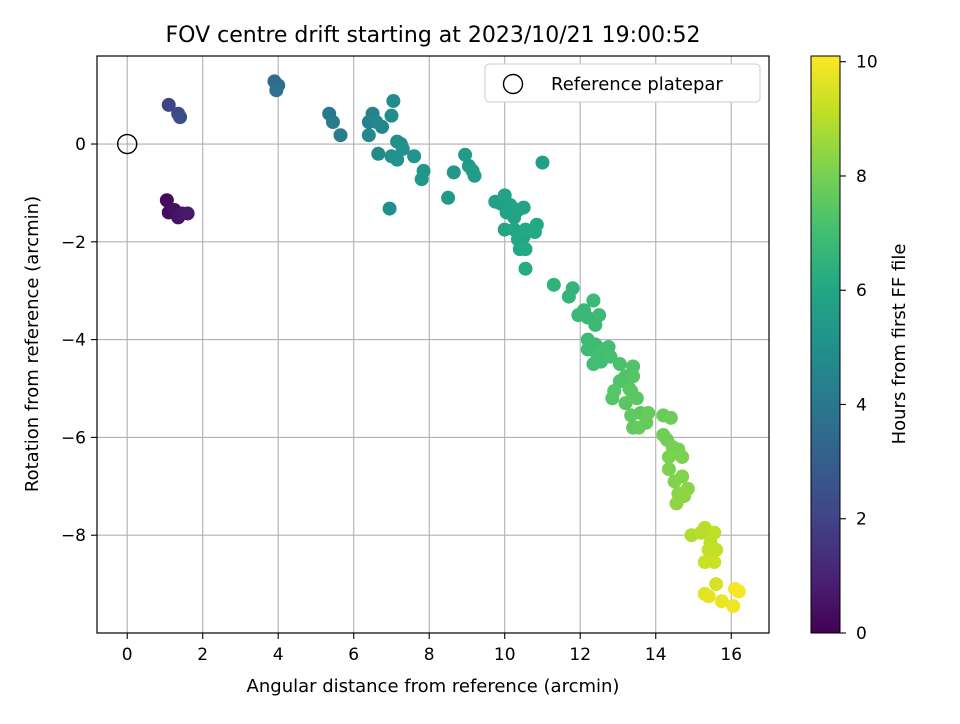 The image size is (960, 724). Describe the element at coordinates (899, 344) in the screenshot. I see `colorbar-label: Hours from first FF file` at that location.